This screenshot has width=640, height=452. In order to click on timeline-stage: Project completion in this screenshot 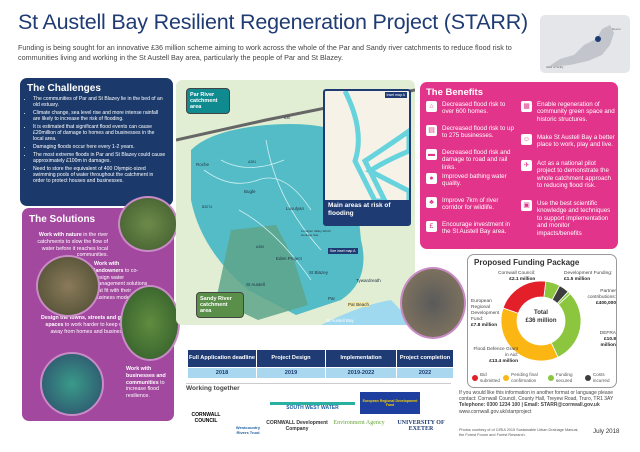, I will do `click(425, 358)`.